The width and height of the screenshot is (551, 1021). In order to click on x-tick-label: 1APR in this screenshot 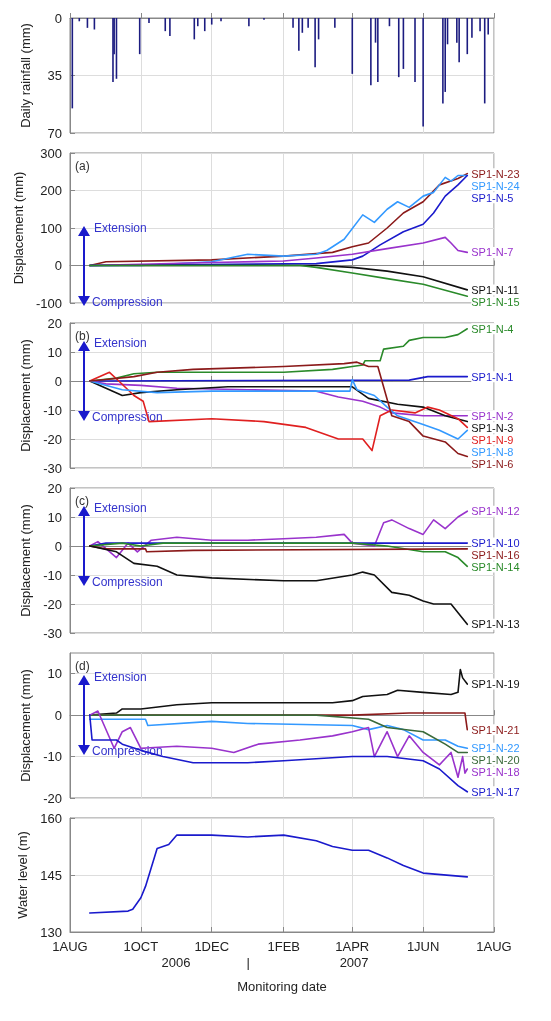, I will do `click(352, 946)`.